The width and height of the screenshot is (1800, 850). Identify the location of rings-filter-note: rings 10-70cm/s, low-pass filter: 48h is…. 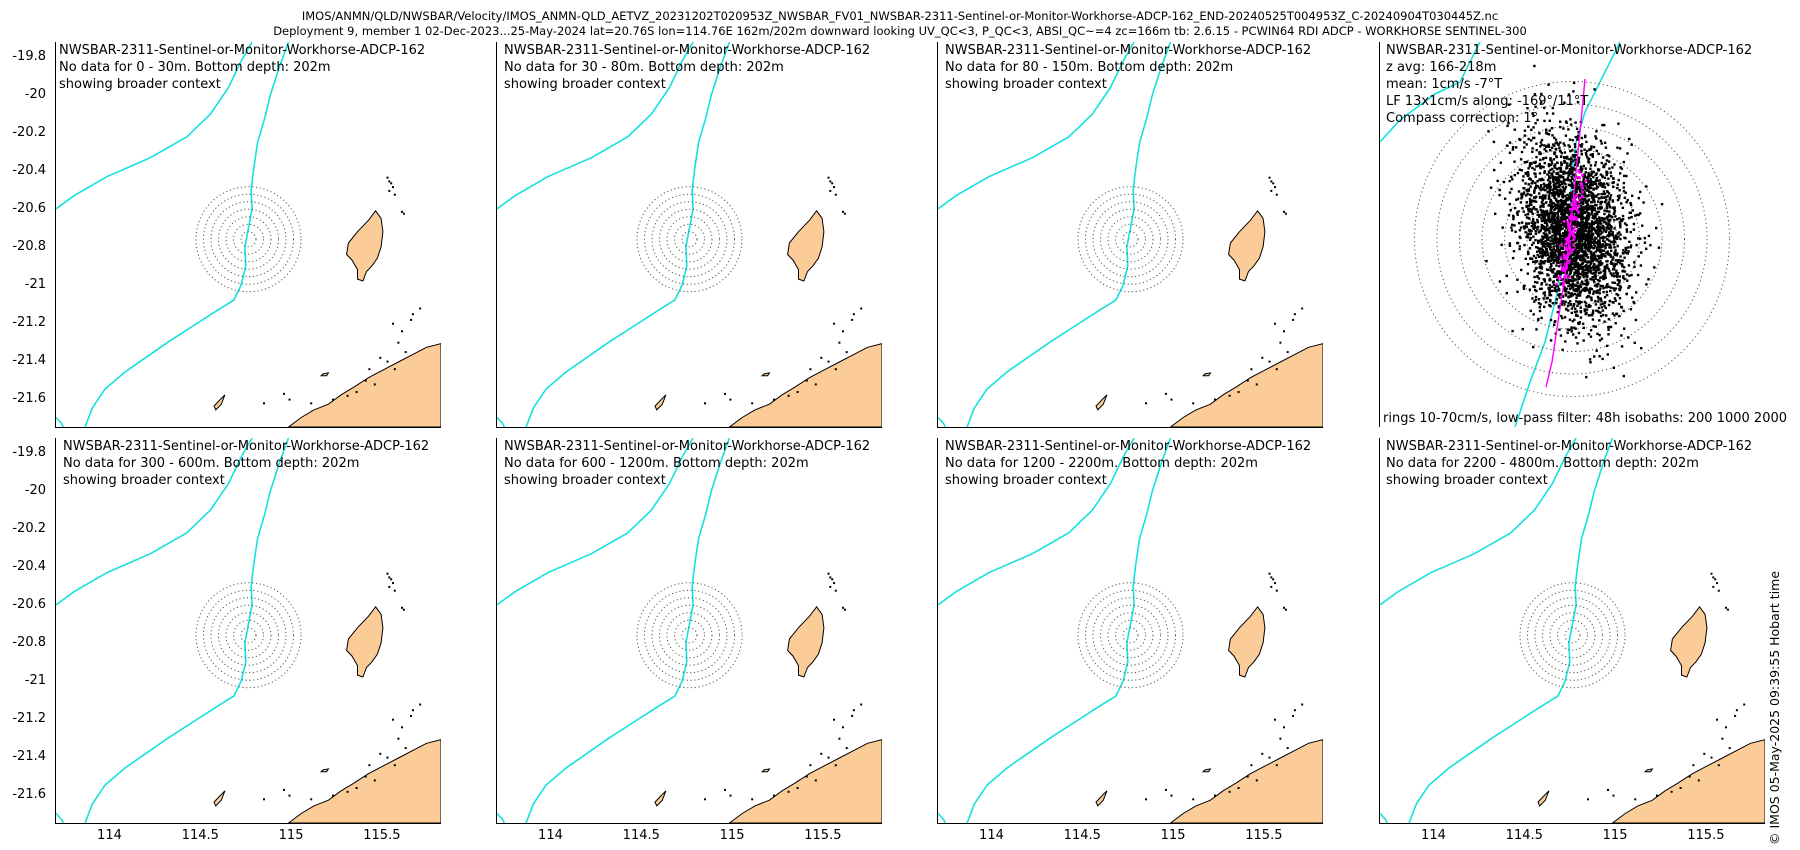
(1585, 418).